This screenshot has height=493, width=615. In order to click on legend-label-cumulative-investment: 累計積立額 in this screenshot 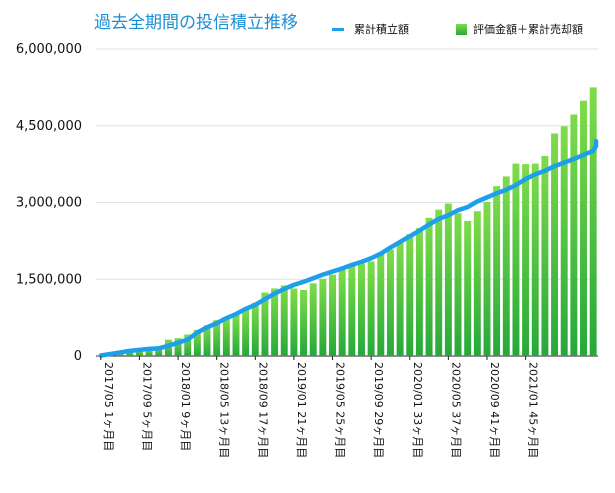, I will do `click(381, 29)`.